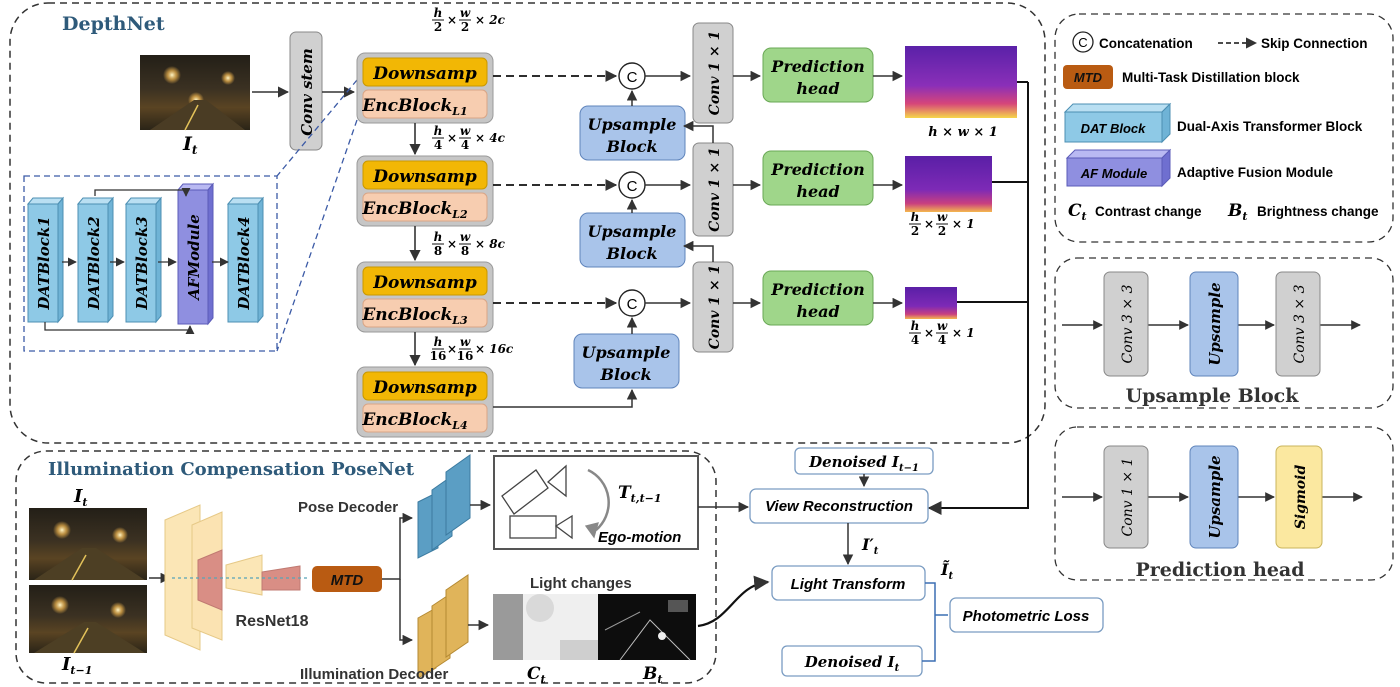 Image resolution: width=1400 pixels, height=687 pixels. What do you see at coordinates (190, 145) in the screenshot?
I see `input-label: It` at bounding box center [190, 145].